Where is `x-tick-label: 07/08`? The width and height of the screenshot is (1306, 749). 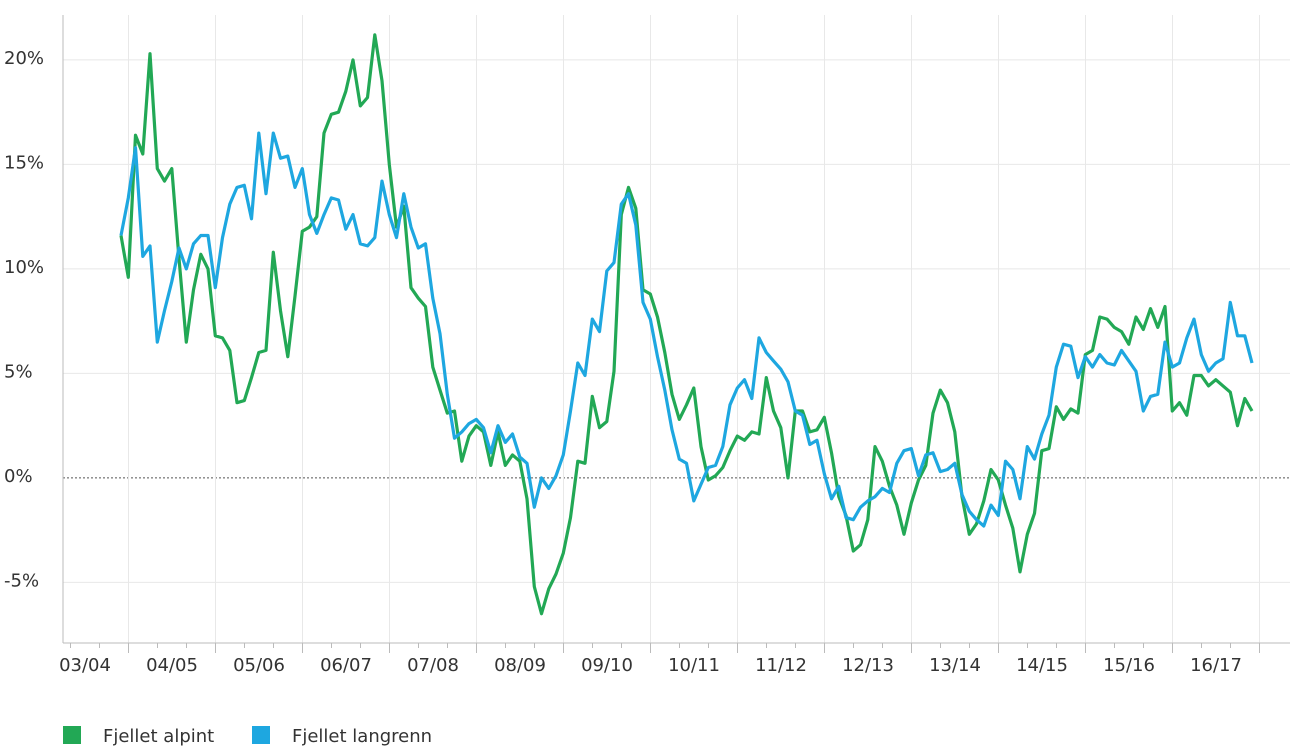
x-tick-label: 07/08 is located at coordinates (433, 665).